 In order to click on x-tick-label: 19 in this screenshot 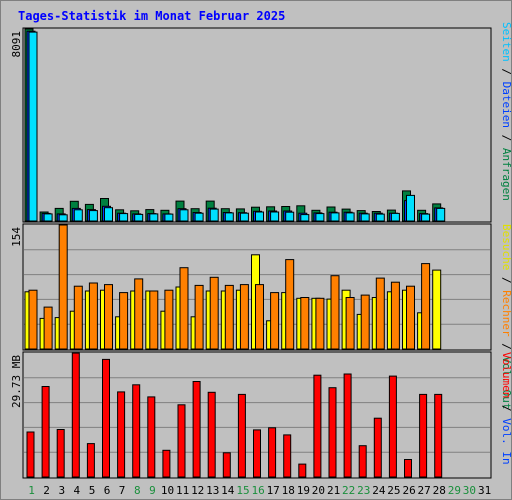, I will do `click(303, 490)`.